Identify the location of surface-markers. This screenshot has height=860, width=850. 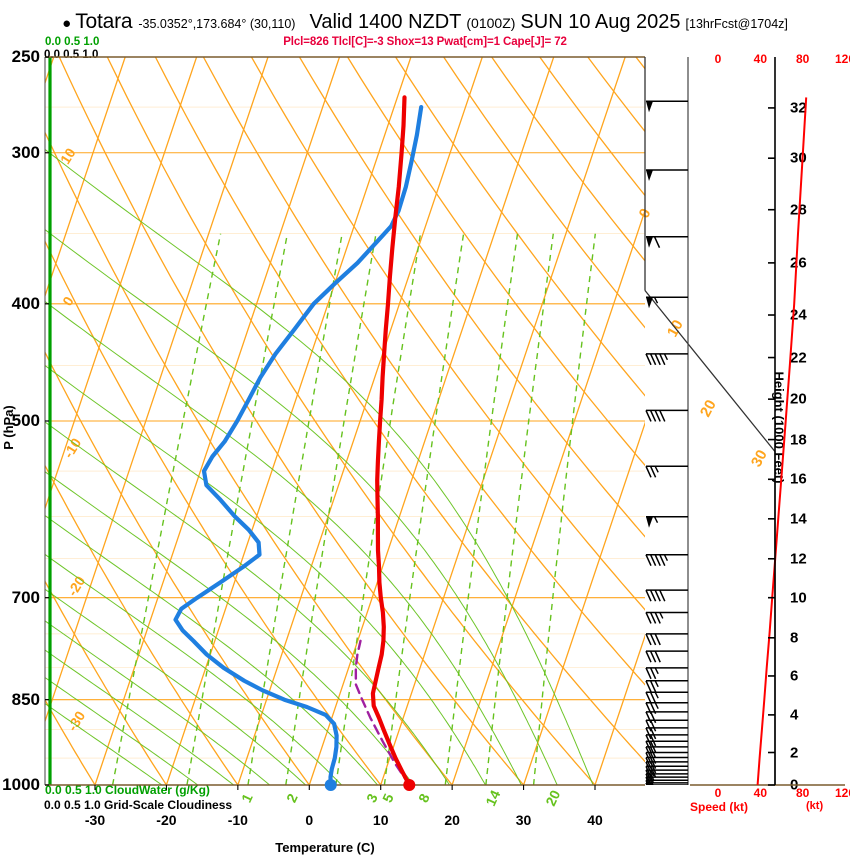
(370, 785).